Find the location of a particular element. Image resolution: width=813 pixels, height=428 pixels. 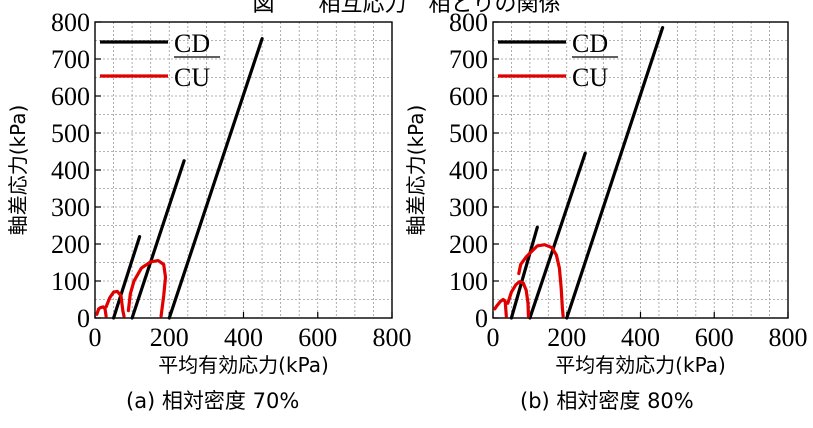

caption-a: (a) 相対密度 70% is located at coordinates (213, 401).